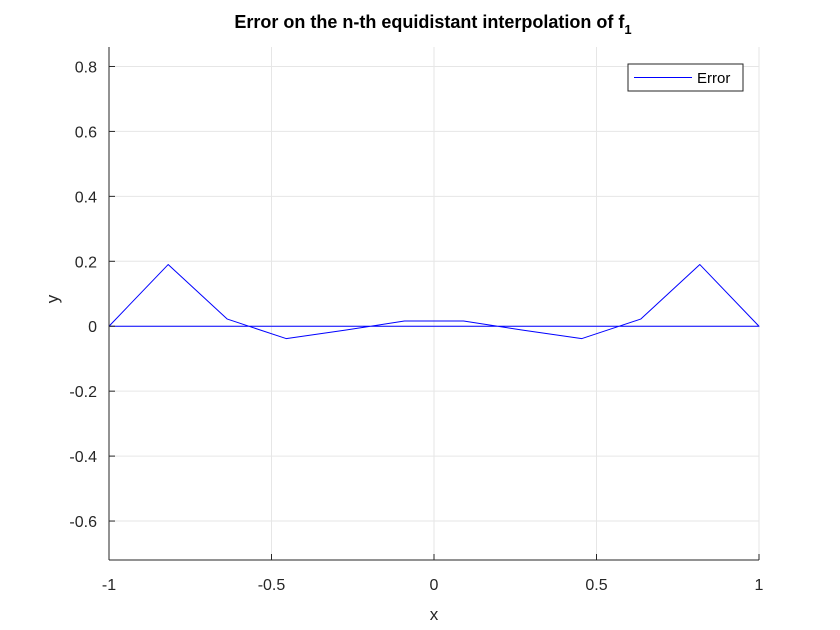 The height and width of the screenshot is (630, 840). Describe the element at coordinates (109, 585) in the screenshot. I see `x-tick-label: -1` at that location.